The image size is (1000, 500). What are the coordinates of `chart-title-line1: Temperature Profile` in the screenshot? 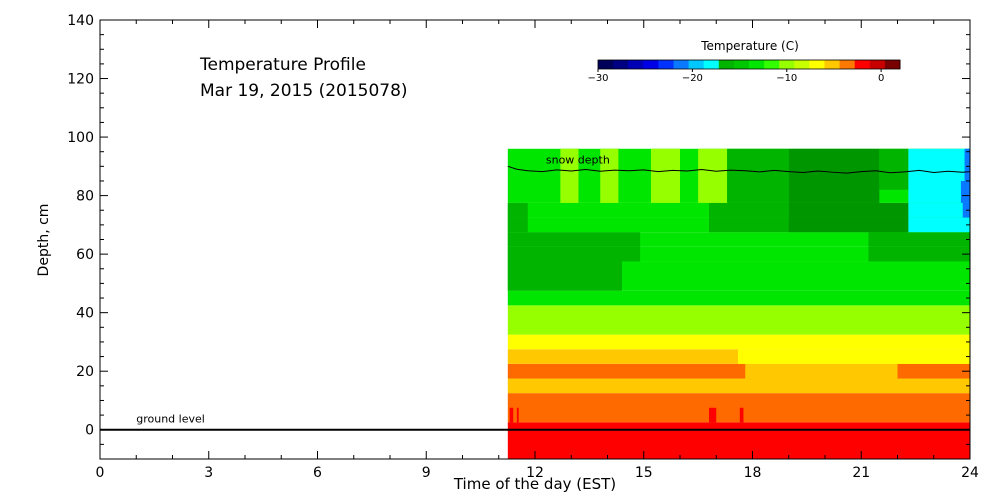 It's located at (282, 65).